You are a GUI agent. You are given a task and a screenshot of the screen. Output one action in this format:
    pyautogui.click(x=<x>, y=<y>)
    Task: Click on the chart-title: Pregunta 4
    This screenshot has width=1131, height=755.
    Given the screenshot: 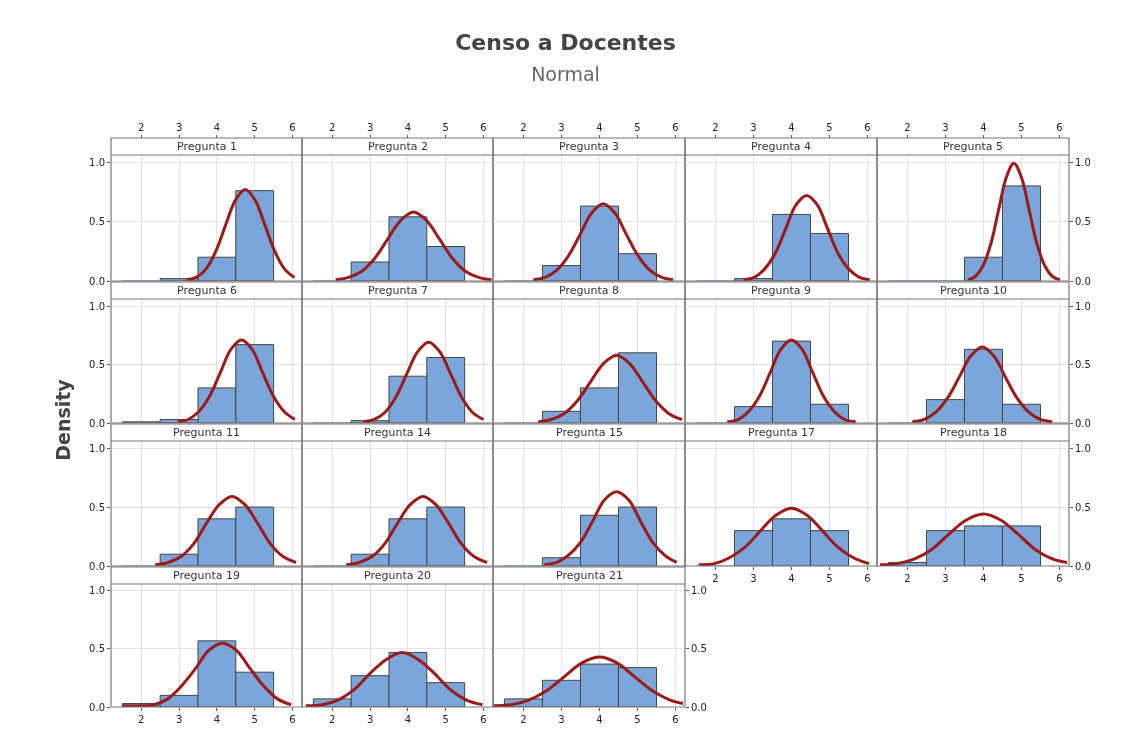 What is the action you would take?
    pyautogui.click(x=781, y=146)
    